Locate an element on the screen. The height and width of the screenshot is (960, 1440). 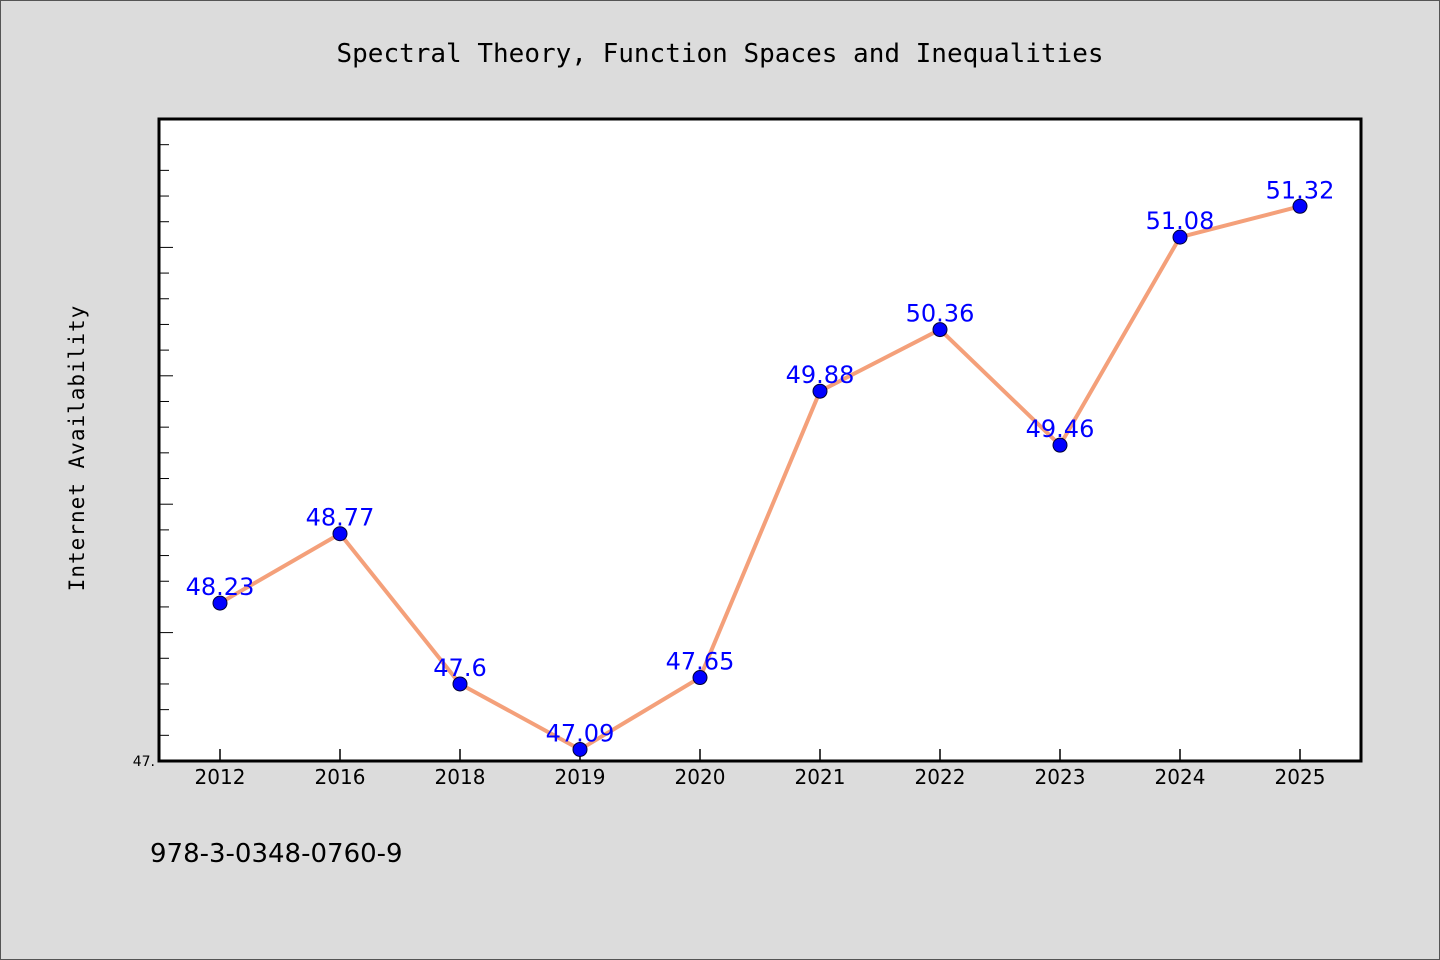
y-axis-tick-labels: 47. is located at coordinates (144, 762).